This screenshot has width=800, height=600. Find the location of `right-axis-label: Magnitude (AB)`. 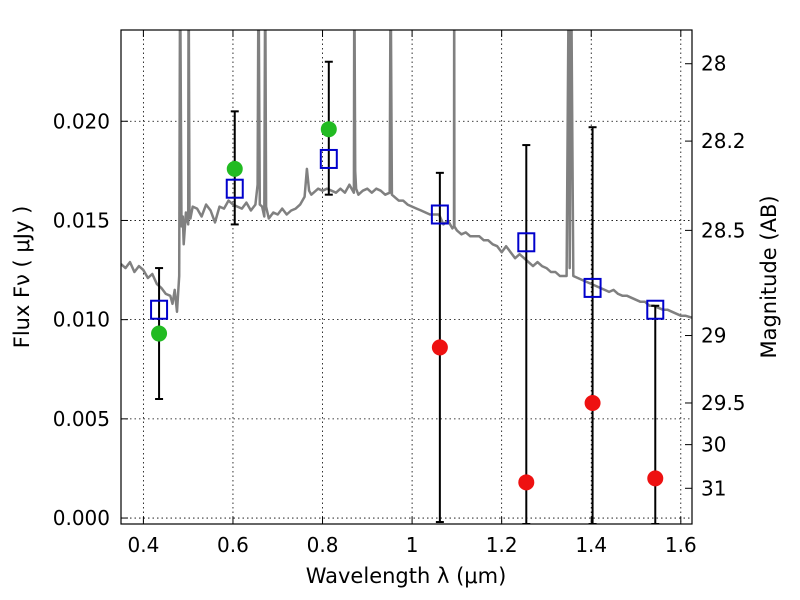

right-axis-label: Magnitude (AB) is located at coordinates (769, 276).